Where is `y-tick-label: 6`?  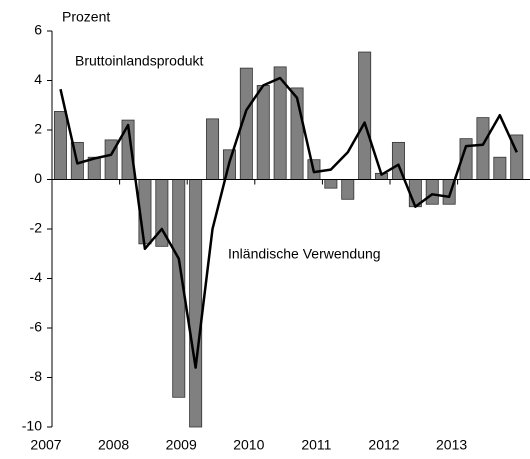
y-tick-label: 6 is located at coordinates (38, 30).